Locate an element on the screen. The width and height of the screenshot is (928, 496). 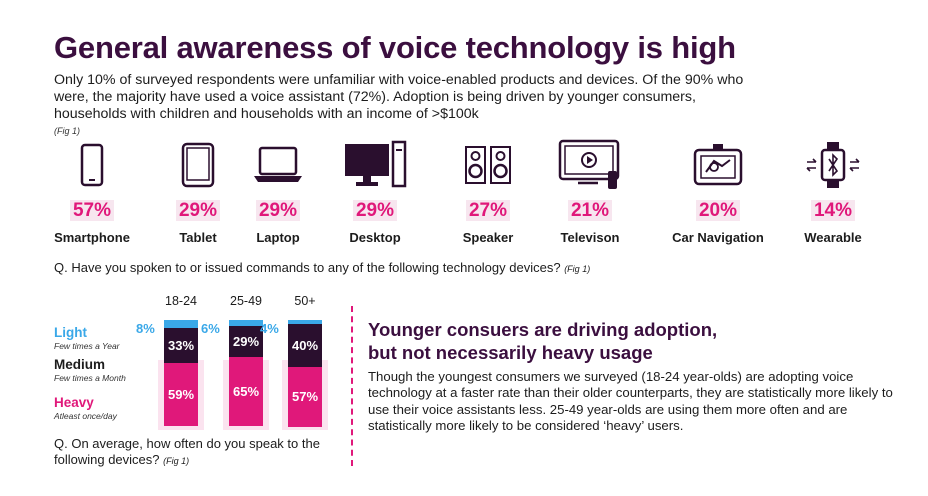
legend-heavy-desc: Atleast once/day is located at coordinates (85, 416).